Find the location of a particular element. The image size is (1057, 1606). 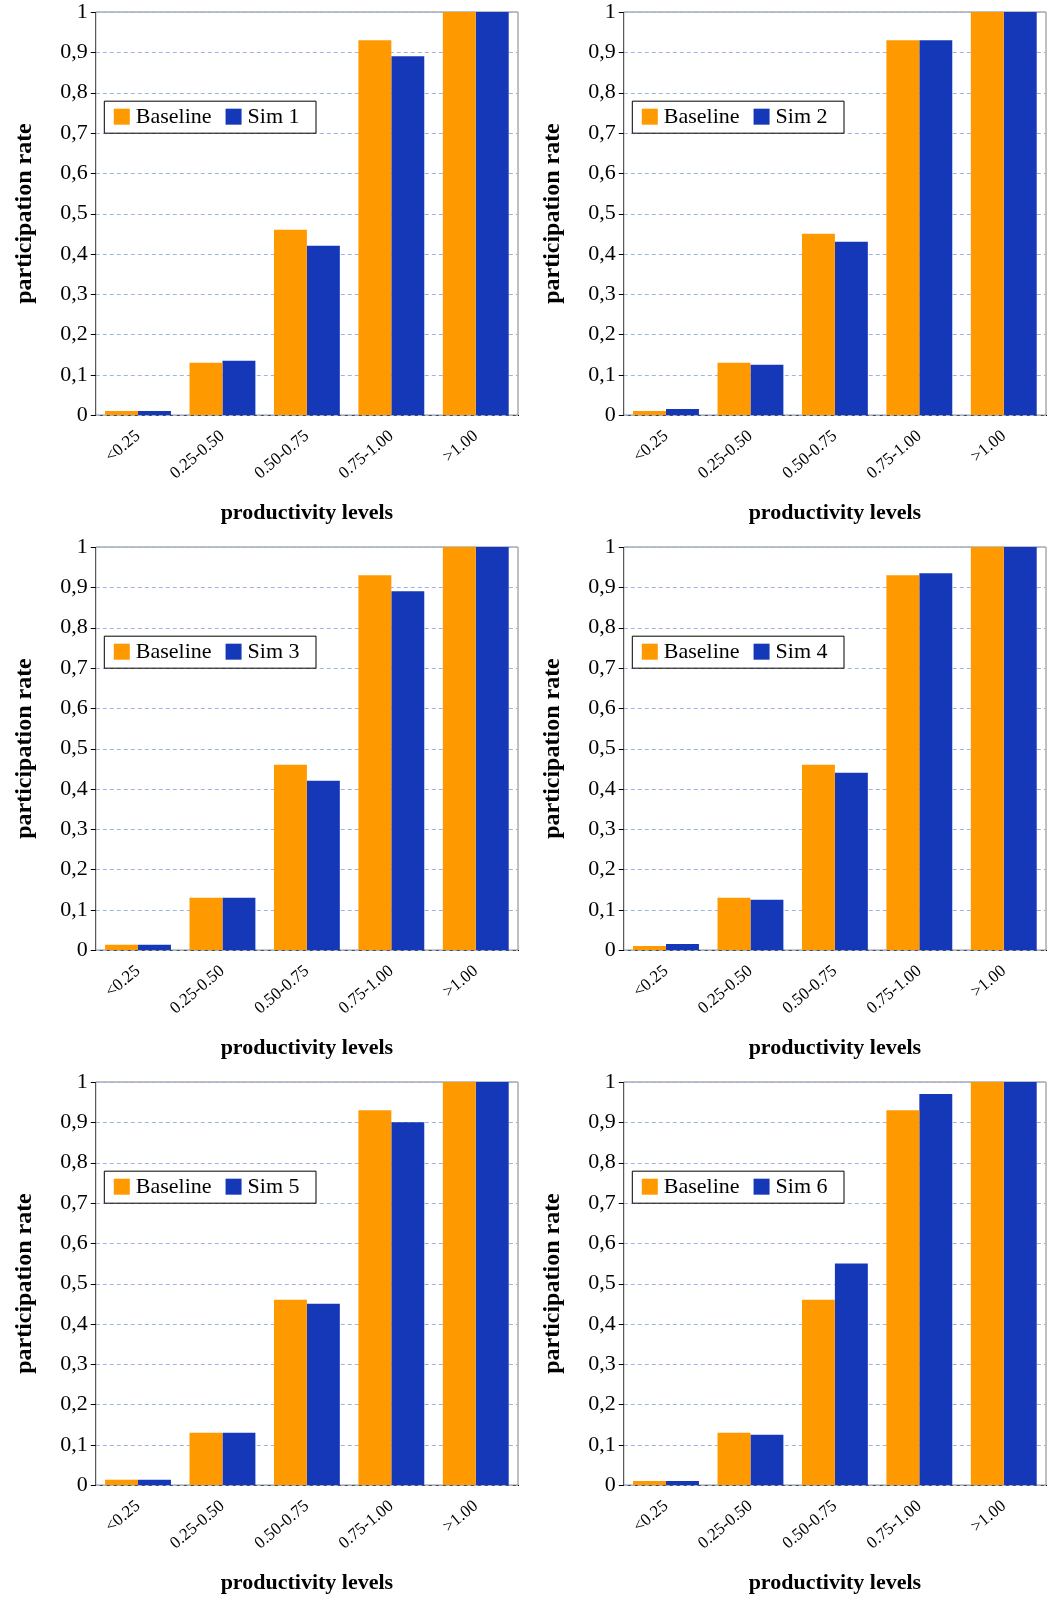

legend-label: Sim 2 is located at coordinates (801, 116).